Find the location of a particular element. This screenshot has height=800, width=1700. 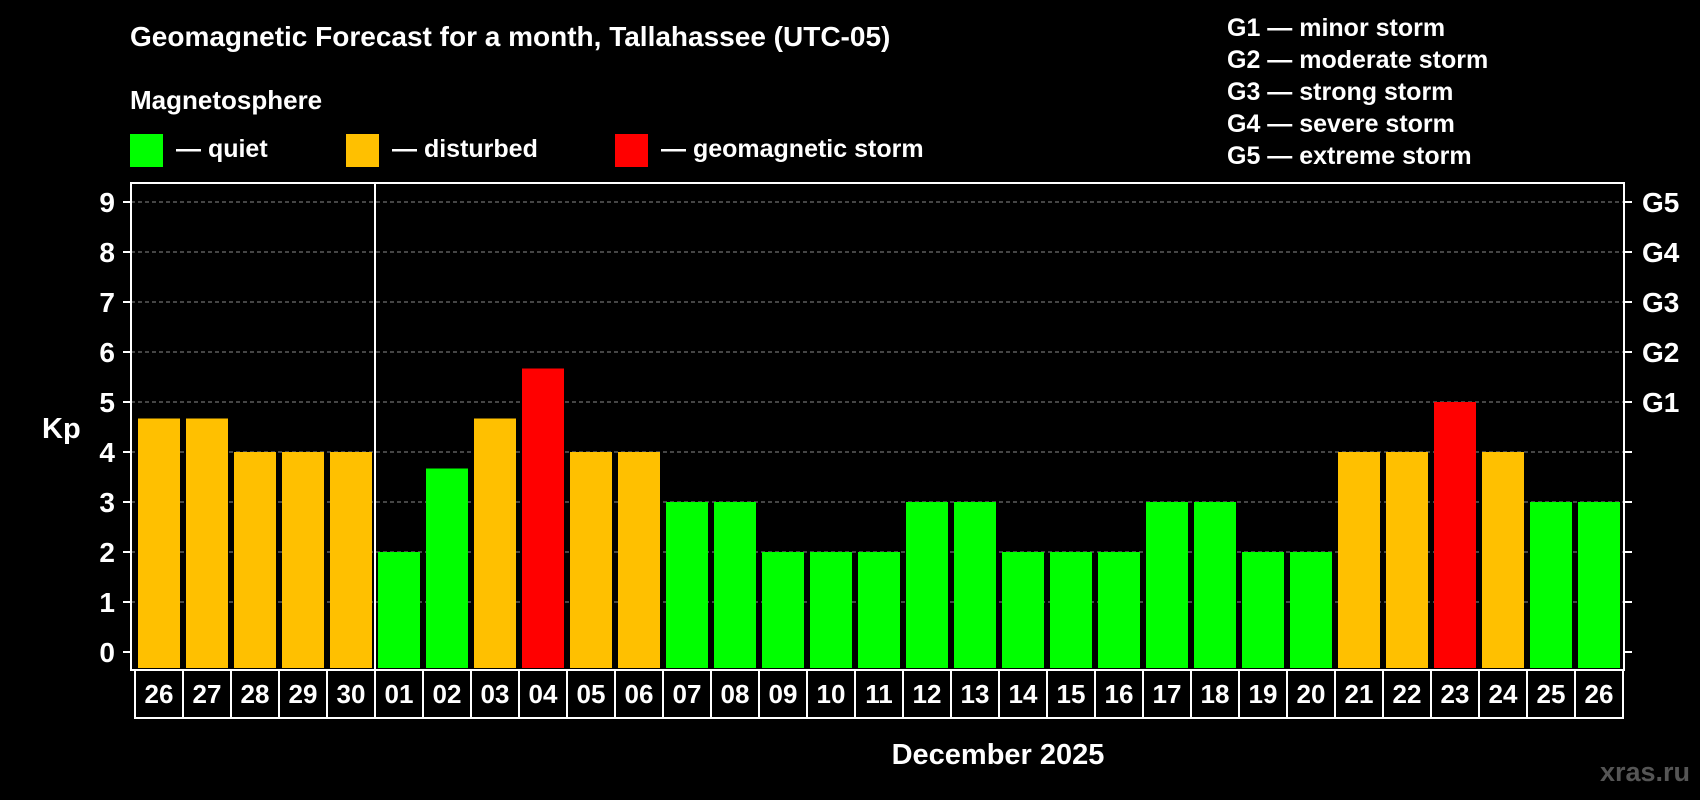

x-tick-label: 06 is located at coordinates (639, 694).